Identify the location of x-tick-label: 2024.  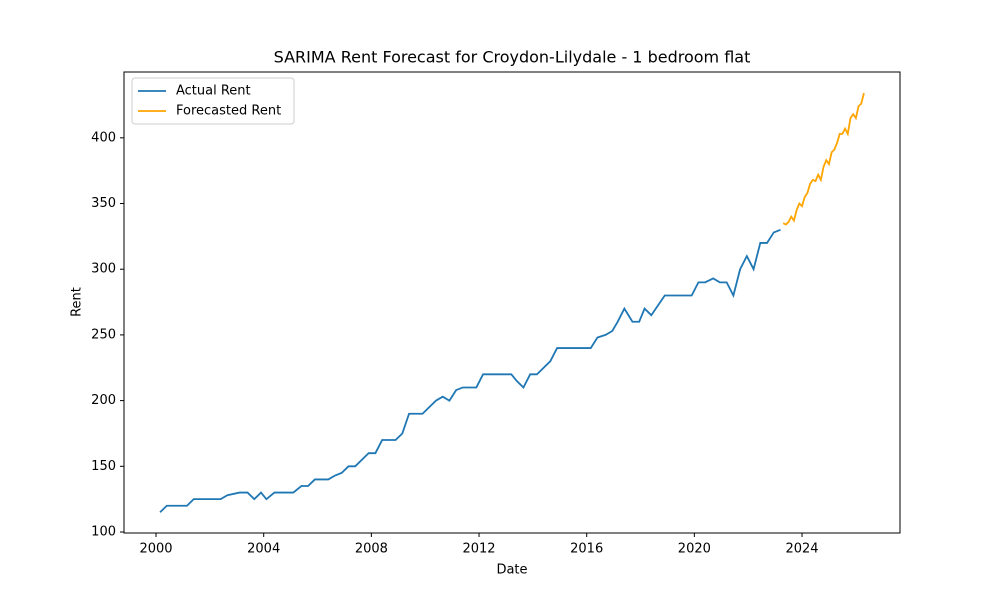
(801, 549).